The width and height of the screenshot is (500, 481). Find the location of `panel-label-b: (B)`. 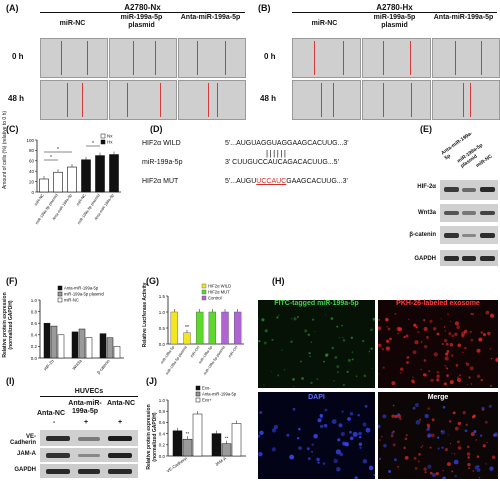

panel-label-b: (B) is located at coordinates (264, 8).